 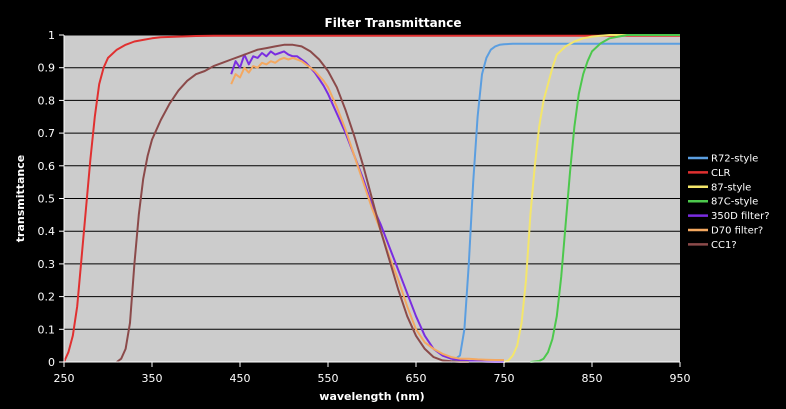 I want to click on y-tick-label: 0.1, so click(x=47, y=329).